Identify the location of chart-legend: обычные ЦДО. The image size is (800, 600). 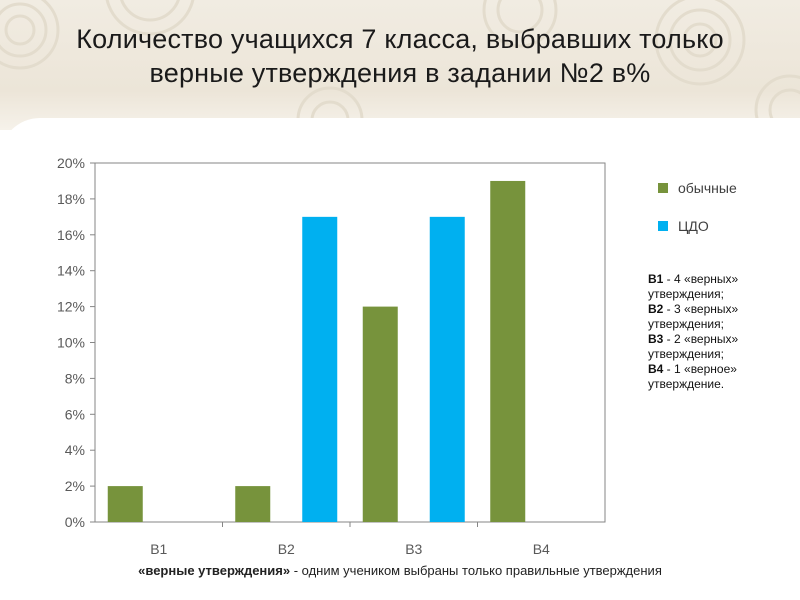
(697, 214).